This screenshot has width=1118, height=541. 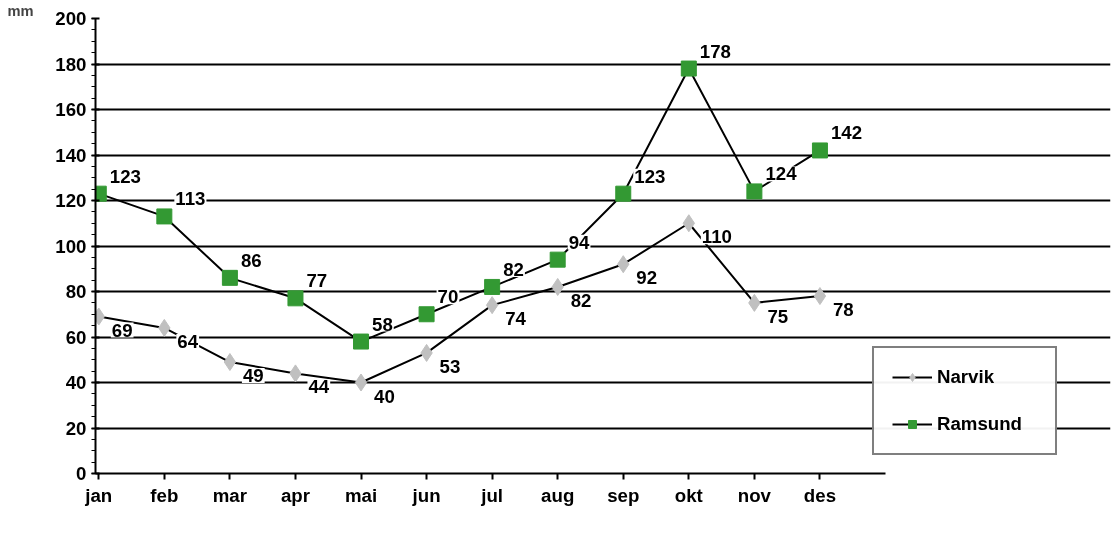 I want to click on x-tick-label: apr, so click(x=295, y=495).